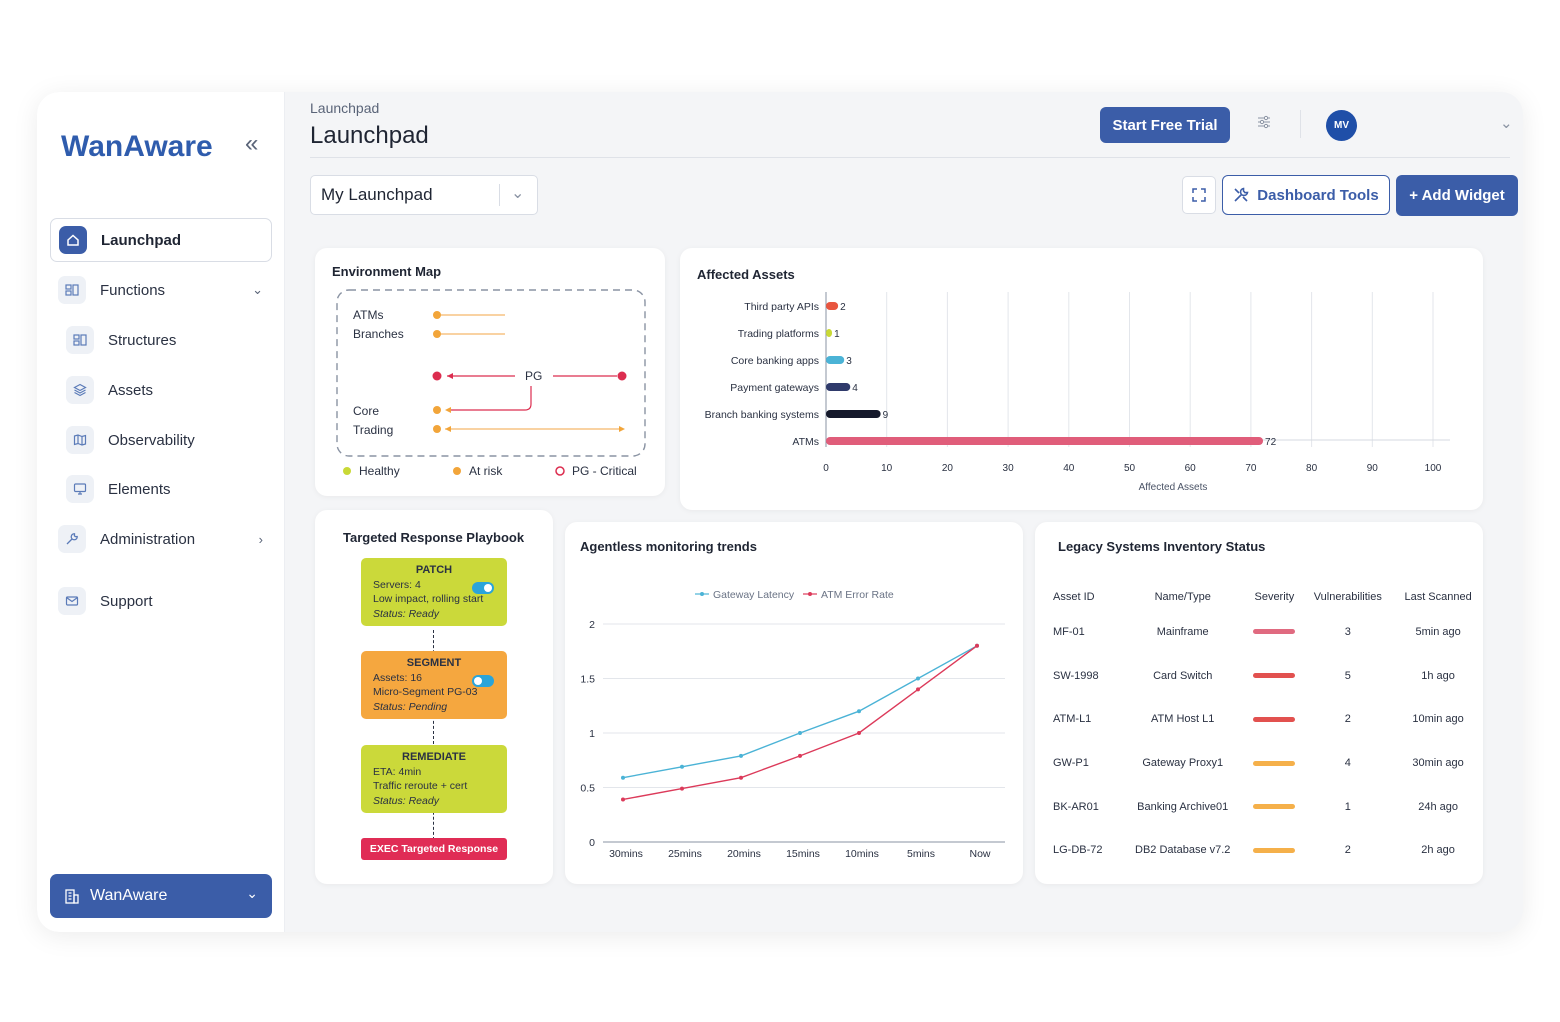 The height and width of the screenshot is (1022, 1560). I want to click on monitor-icon, so click(80, 489).